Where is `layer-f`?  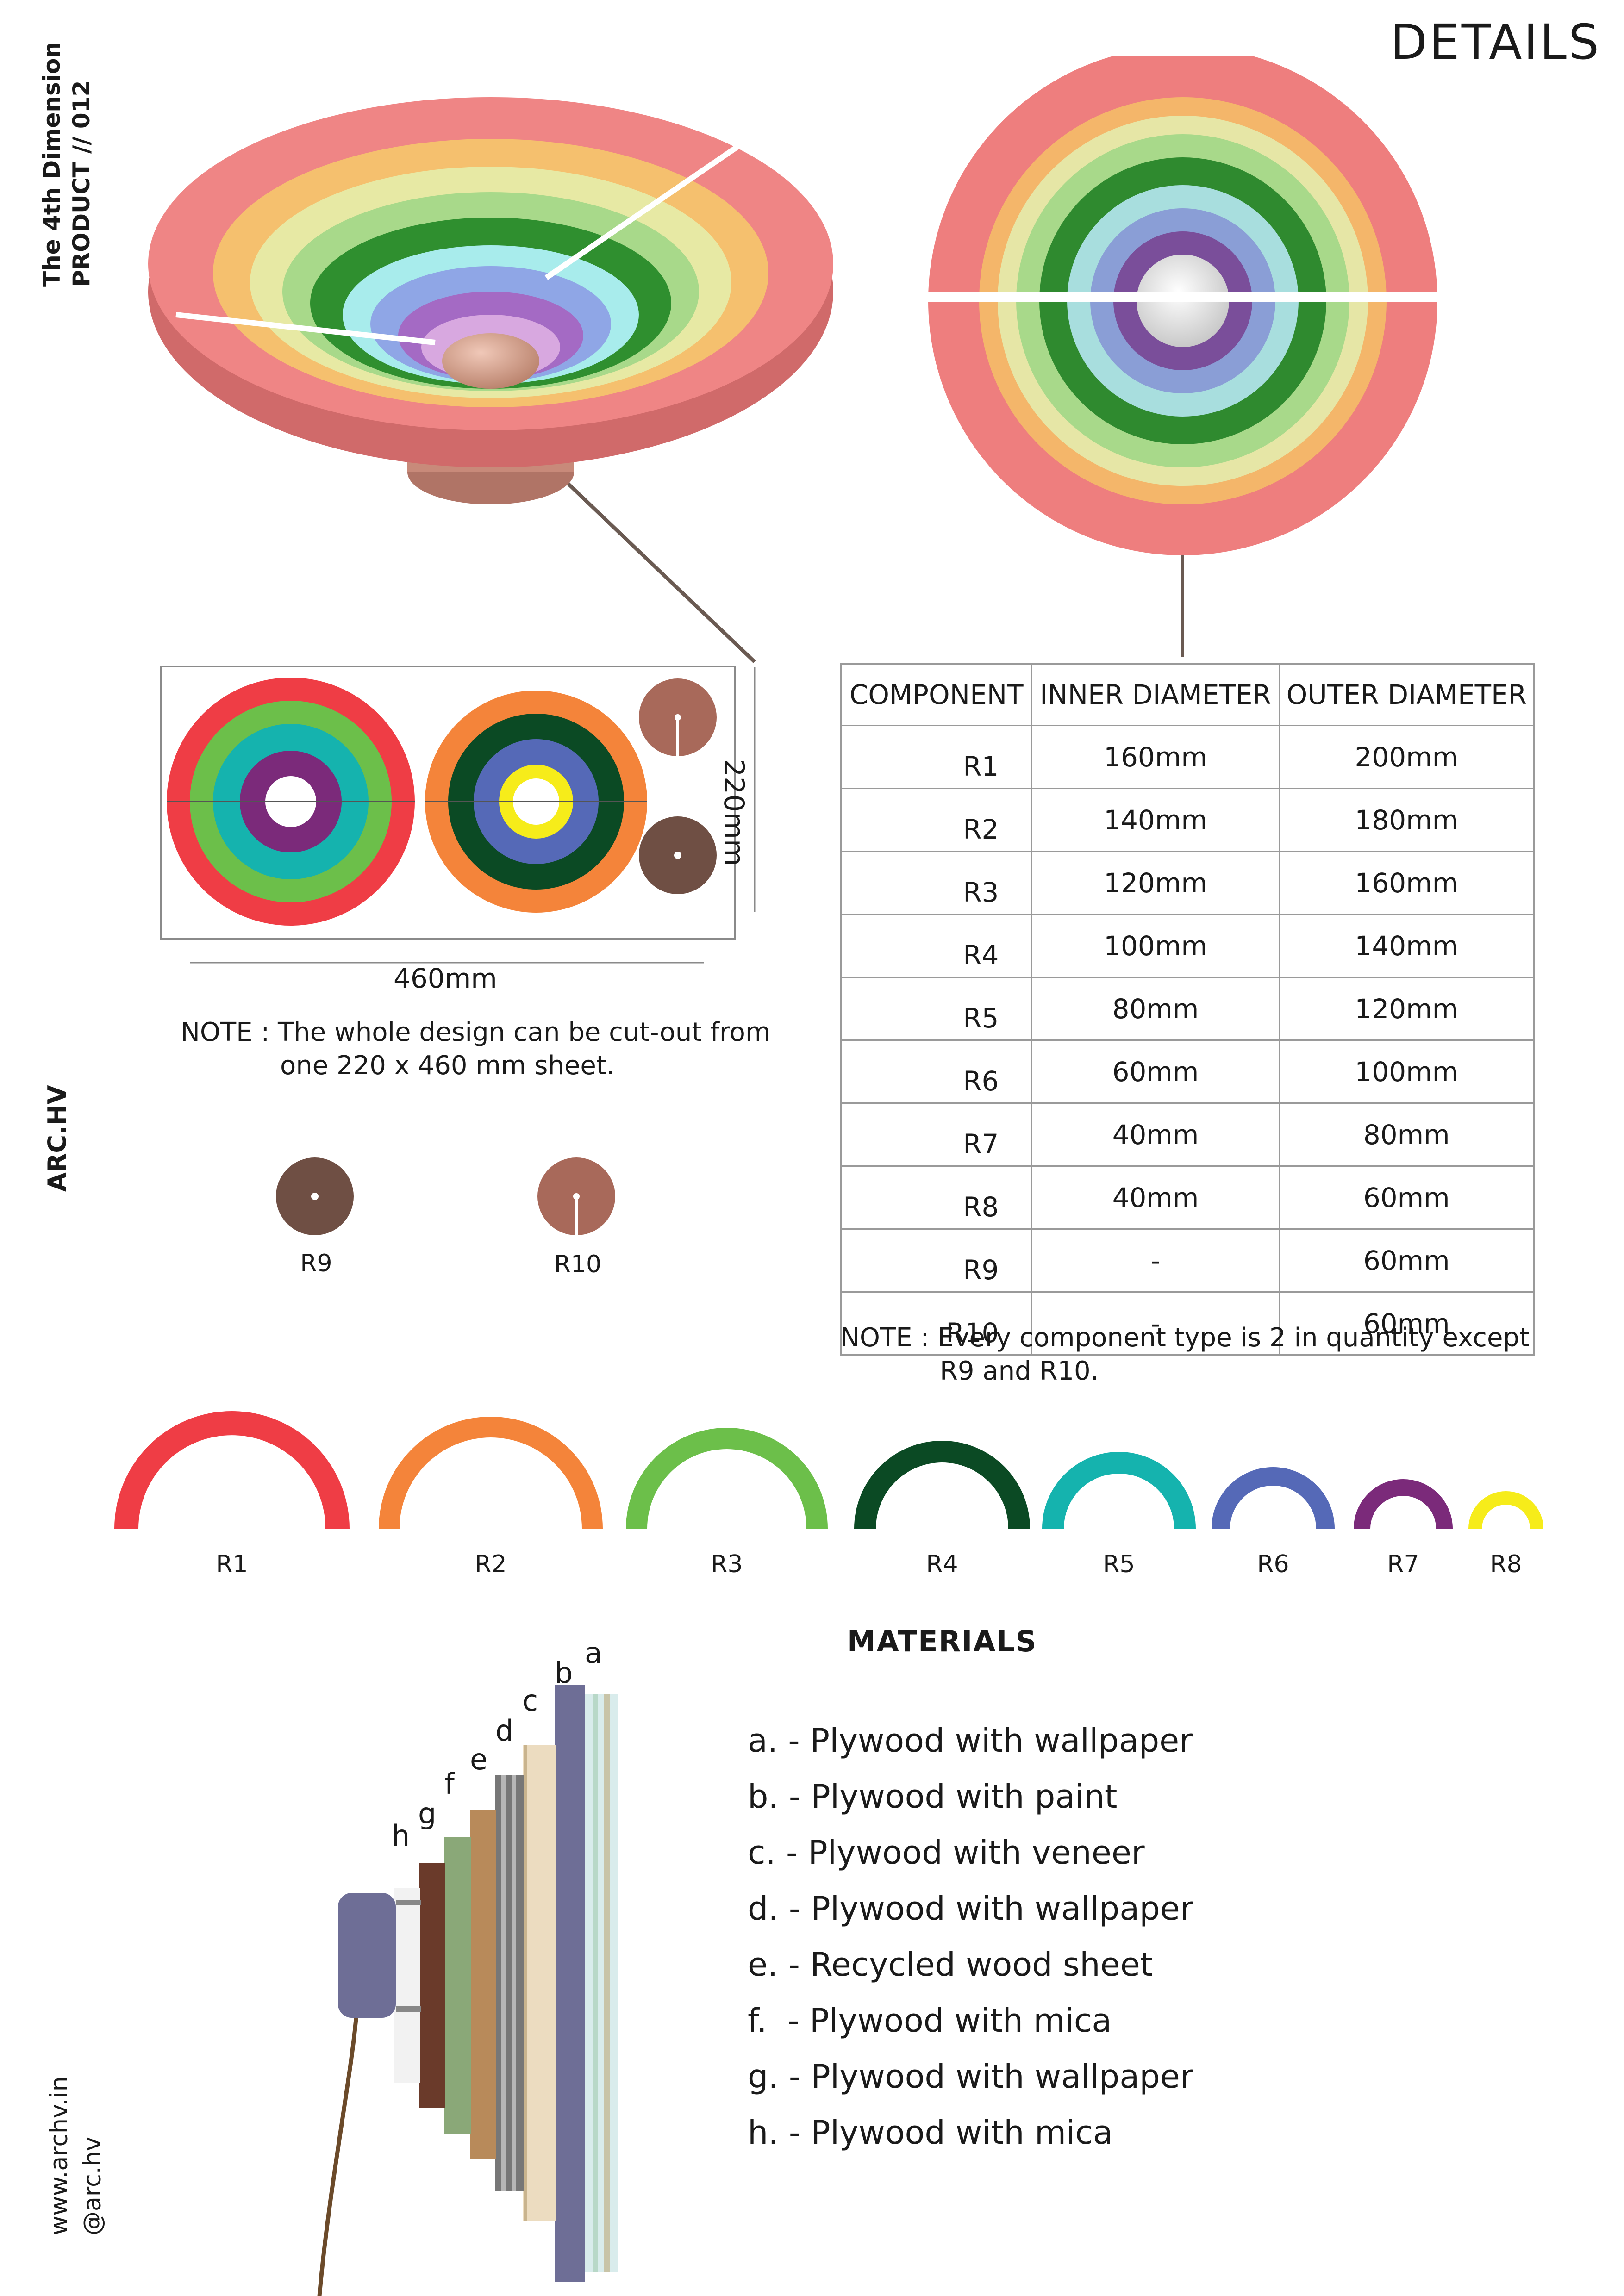 layer-f is located at coordinates (457, 1985).